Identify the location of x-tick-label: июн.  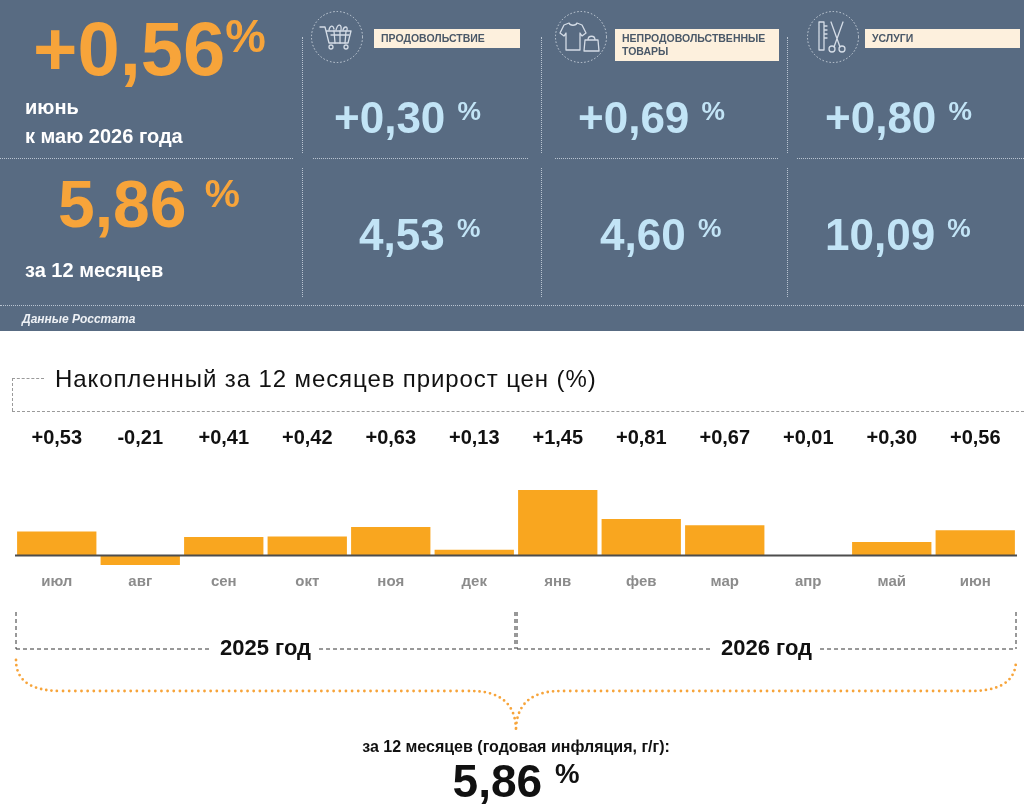
(975, 581).